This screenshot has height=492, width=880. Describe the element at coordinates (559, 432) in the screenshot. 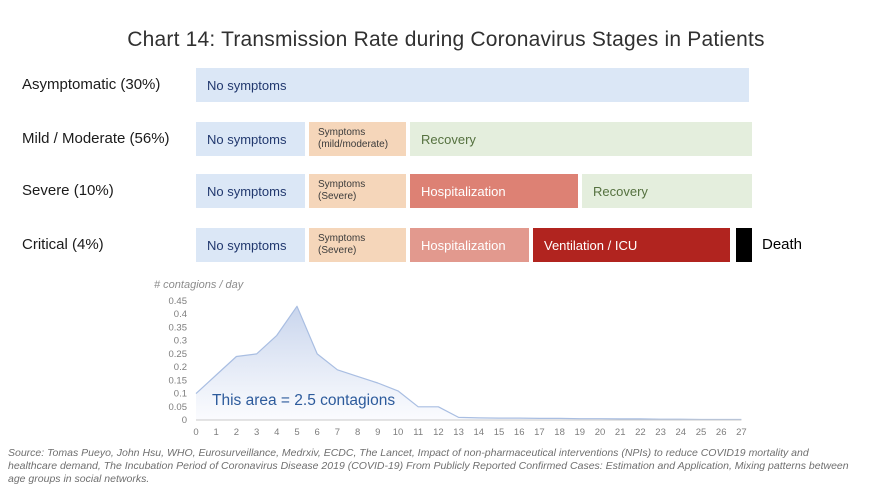

I see `x-tick-label: 18` at that location.